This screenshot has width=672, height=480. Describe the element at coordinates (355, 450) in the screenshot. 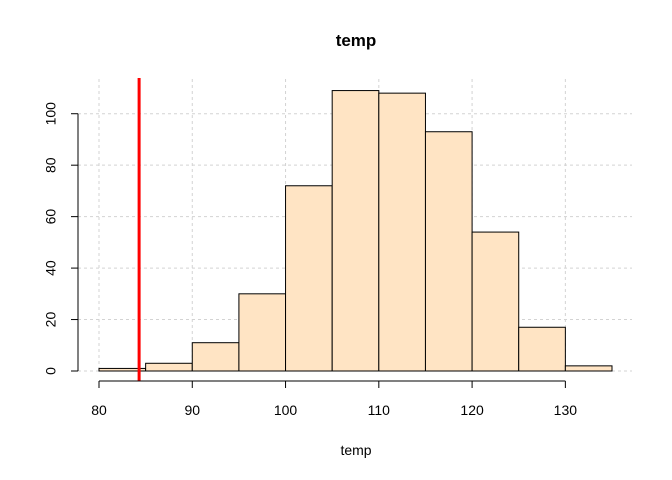

I see `x-axis-label: temp` at that location.